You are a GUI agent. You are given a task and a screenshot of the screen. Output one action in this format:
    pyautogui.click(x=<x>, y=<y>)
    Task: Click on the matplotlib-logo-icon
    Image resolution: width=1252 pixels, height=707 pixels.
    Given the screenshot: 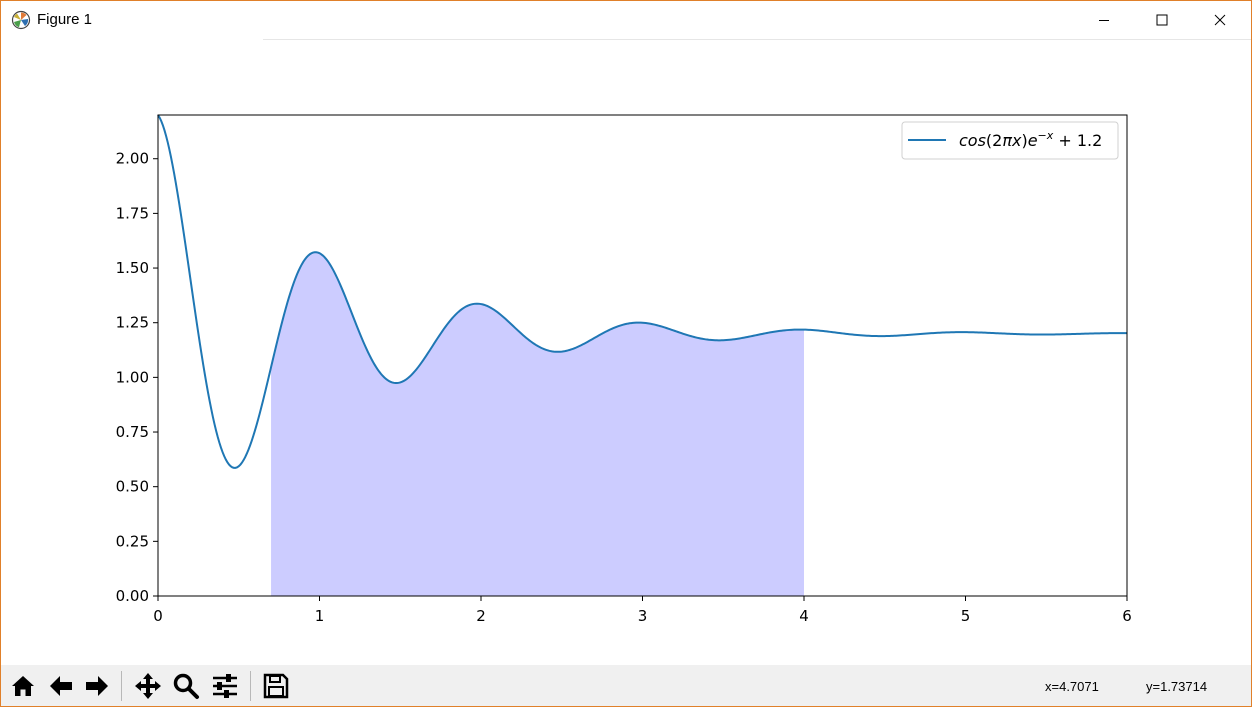 What is the action you would take?
    pyautogui.click(x=21, y=20)
    